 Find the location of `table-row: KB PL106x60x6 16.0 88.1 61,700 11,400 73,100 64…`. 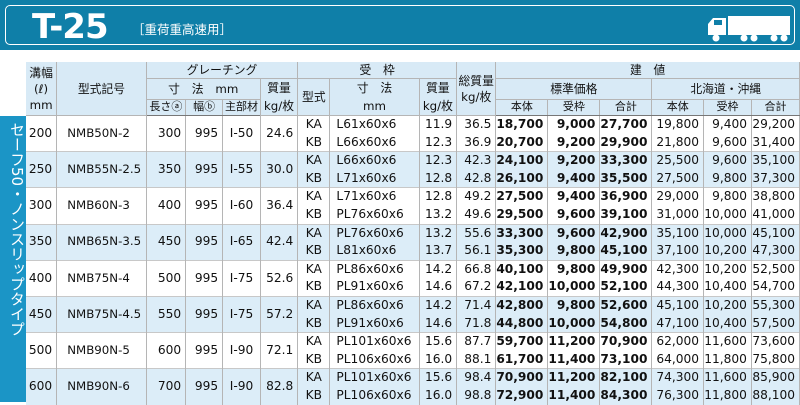

table-row: KB PL106x60x6 16.0 88.1 61,700 11,400 73,100 64… is located at coordinates (413, 359).